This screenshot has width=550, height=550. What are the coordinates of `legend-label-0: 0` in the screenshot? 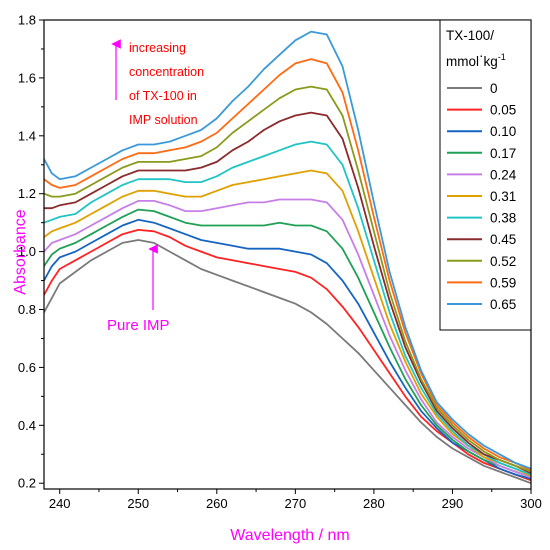 It's located at (494, 88).